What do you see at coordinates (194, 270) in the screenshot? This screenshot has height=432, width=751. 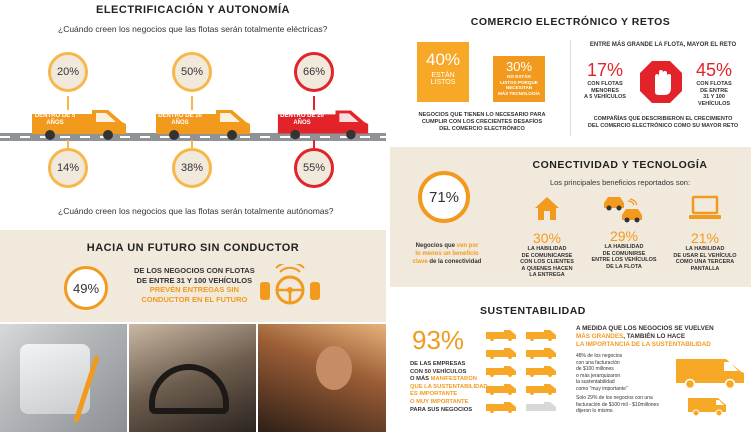 I see `driverless-line1: DE LOS NEGOCIOS CON FLOTAS` at bounding box center [194, 270].